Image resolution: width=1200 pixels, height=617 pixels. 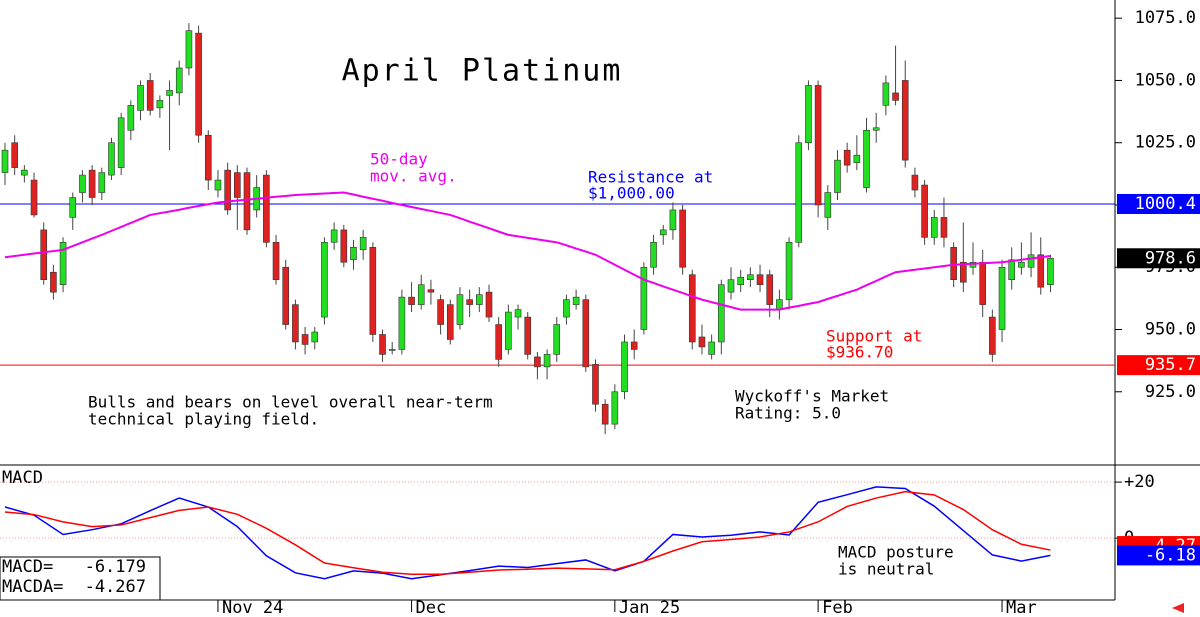 I want to click on chart-title: April Platinum, so click(x=482, y=71).